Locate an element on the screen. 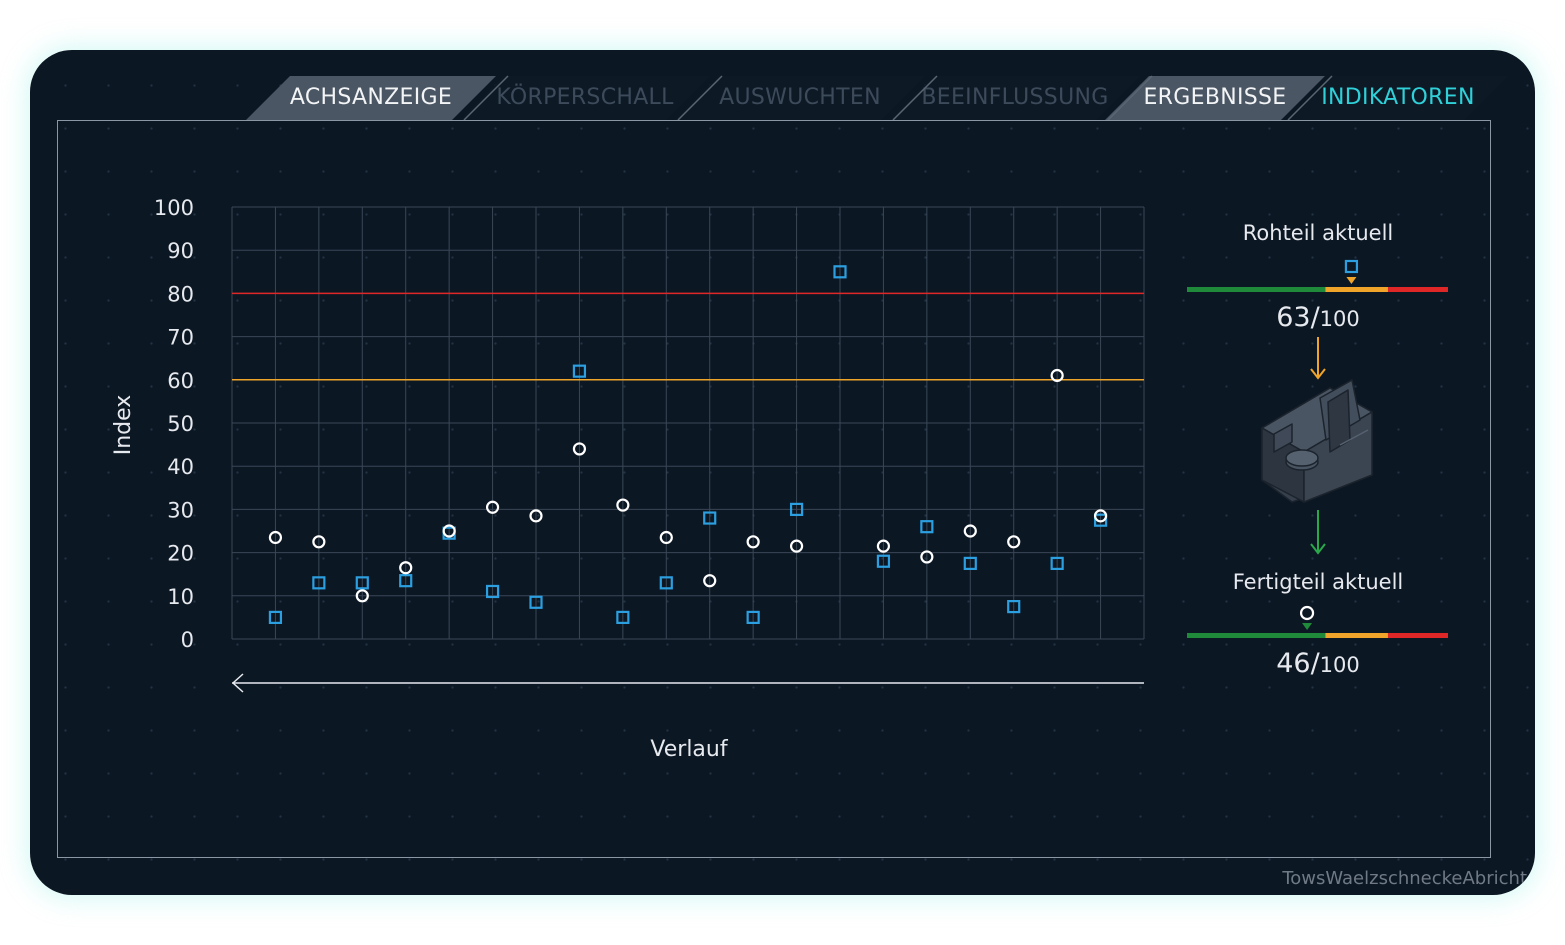 This screenshot has height=945, width=1565. rohteil-square-icon is located at coordinates (1351, 266).